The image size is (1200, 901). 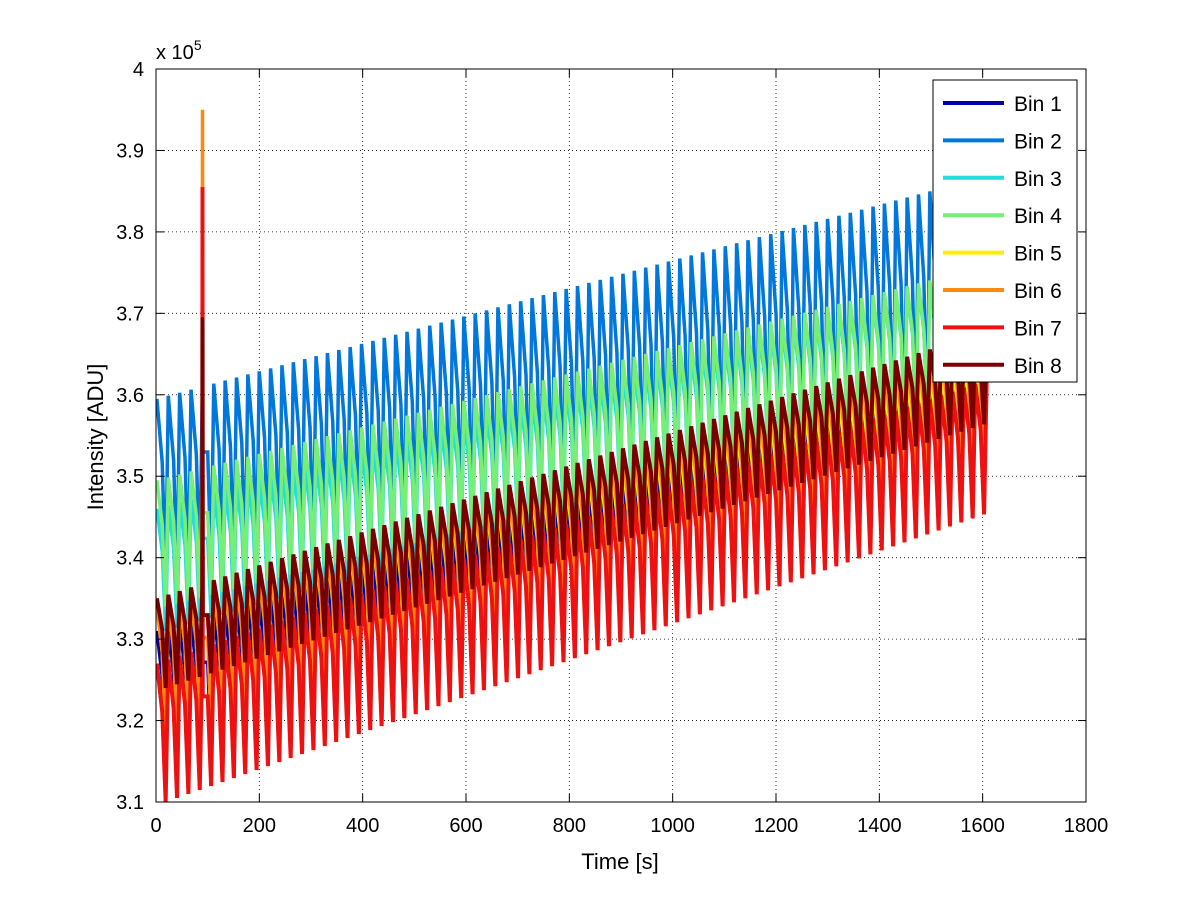 I want to click on legend-label: Bin 1, so click(x=1038, y=104).